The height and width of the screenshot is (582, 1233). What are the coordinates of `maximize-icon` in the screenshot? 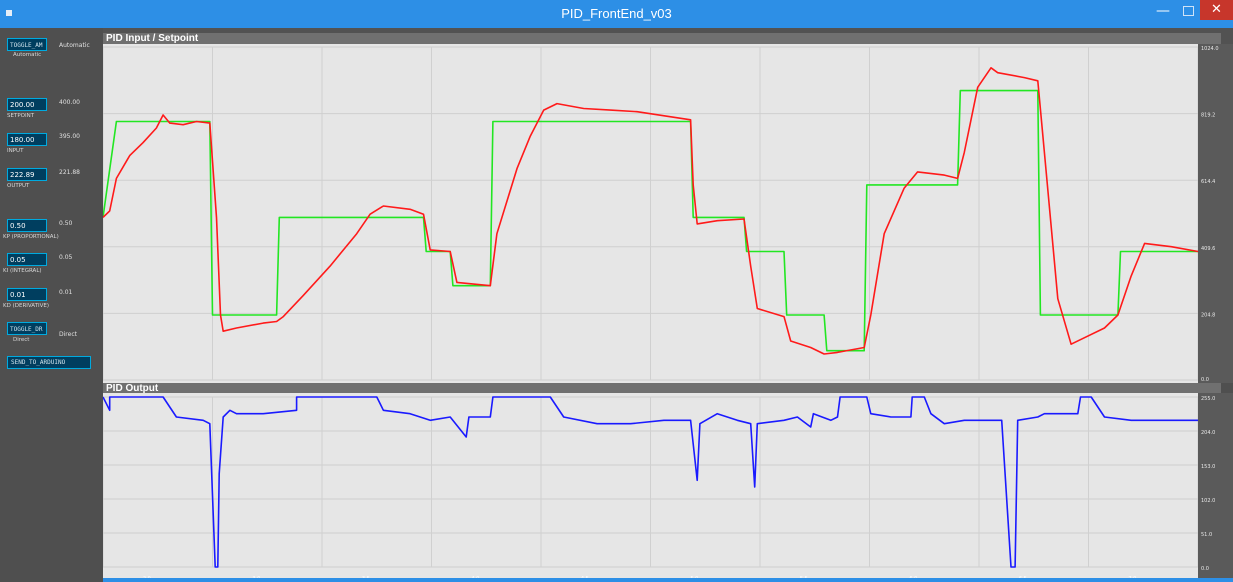 It's located at (1188, 11).